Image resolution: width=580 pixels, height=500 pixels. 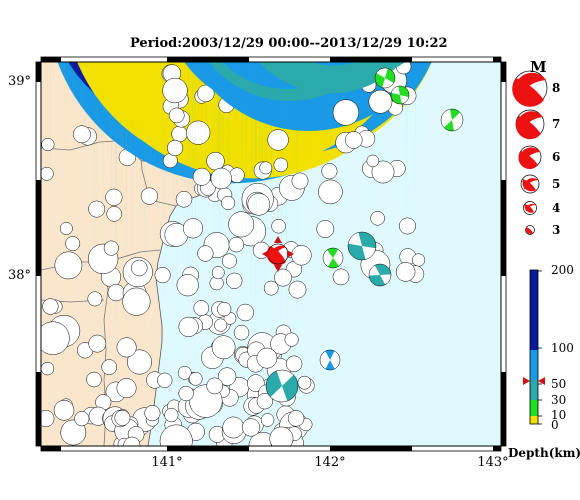 What do you see at coordinates (534, 347) in the screenshot?
I see `depth-colorbar` at bounding box center [534, 347].